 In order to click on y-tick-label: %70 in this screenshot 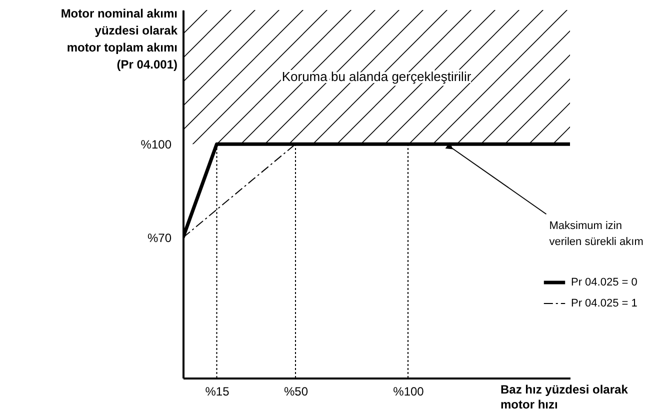, I will do `click(159, 238)`.